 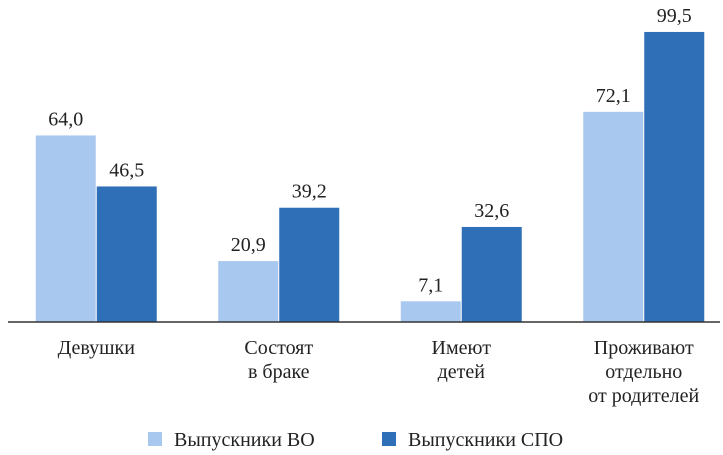 What do you see at coordinates (461, 360) in the screenshot?
I see `x-tick-label: Имеют детей` at bounding box center [461, 360].